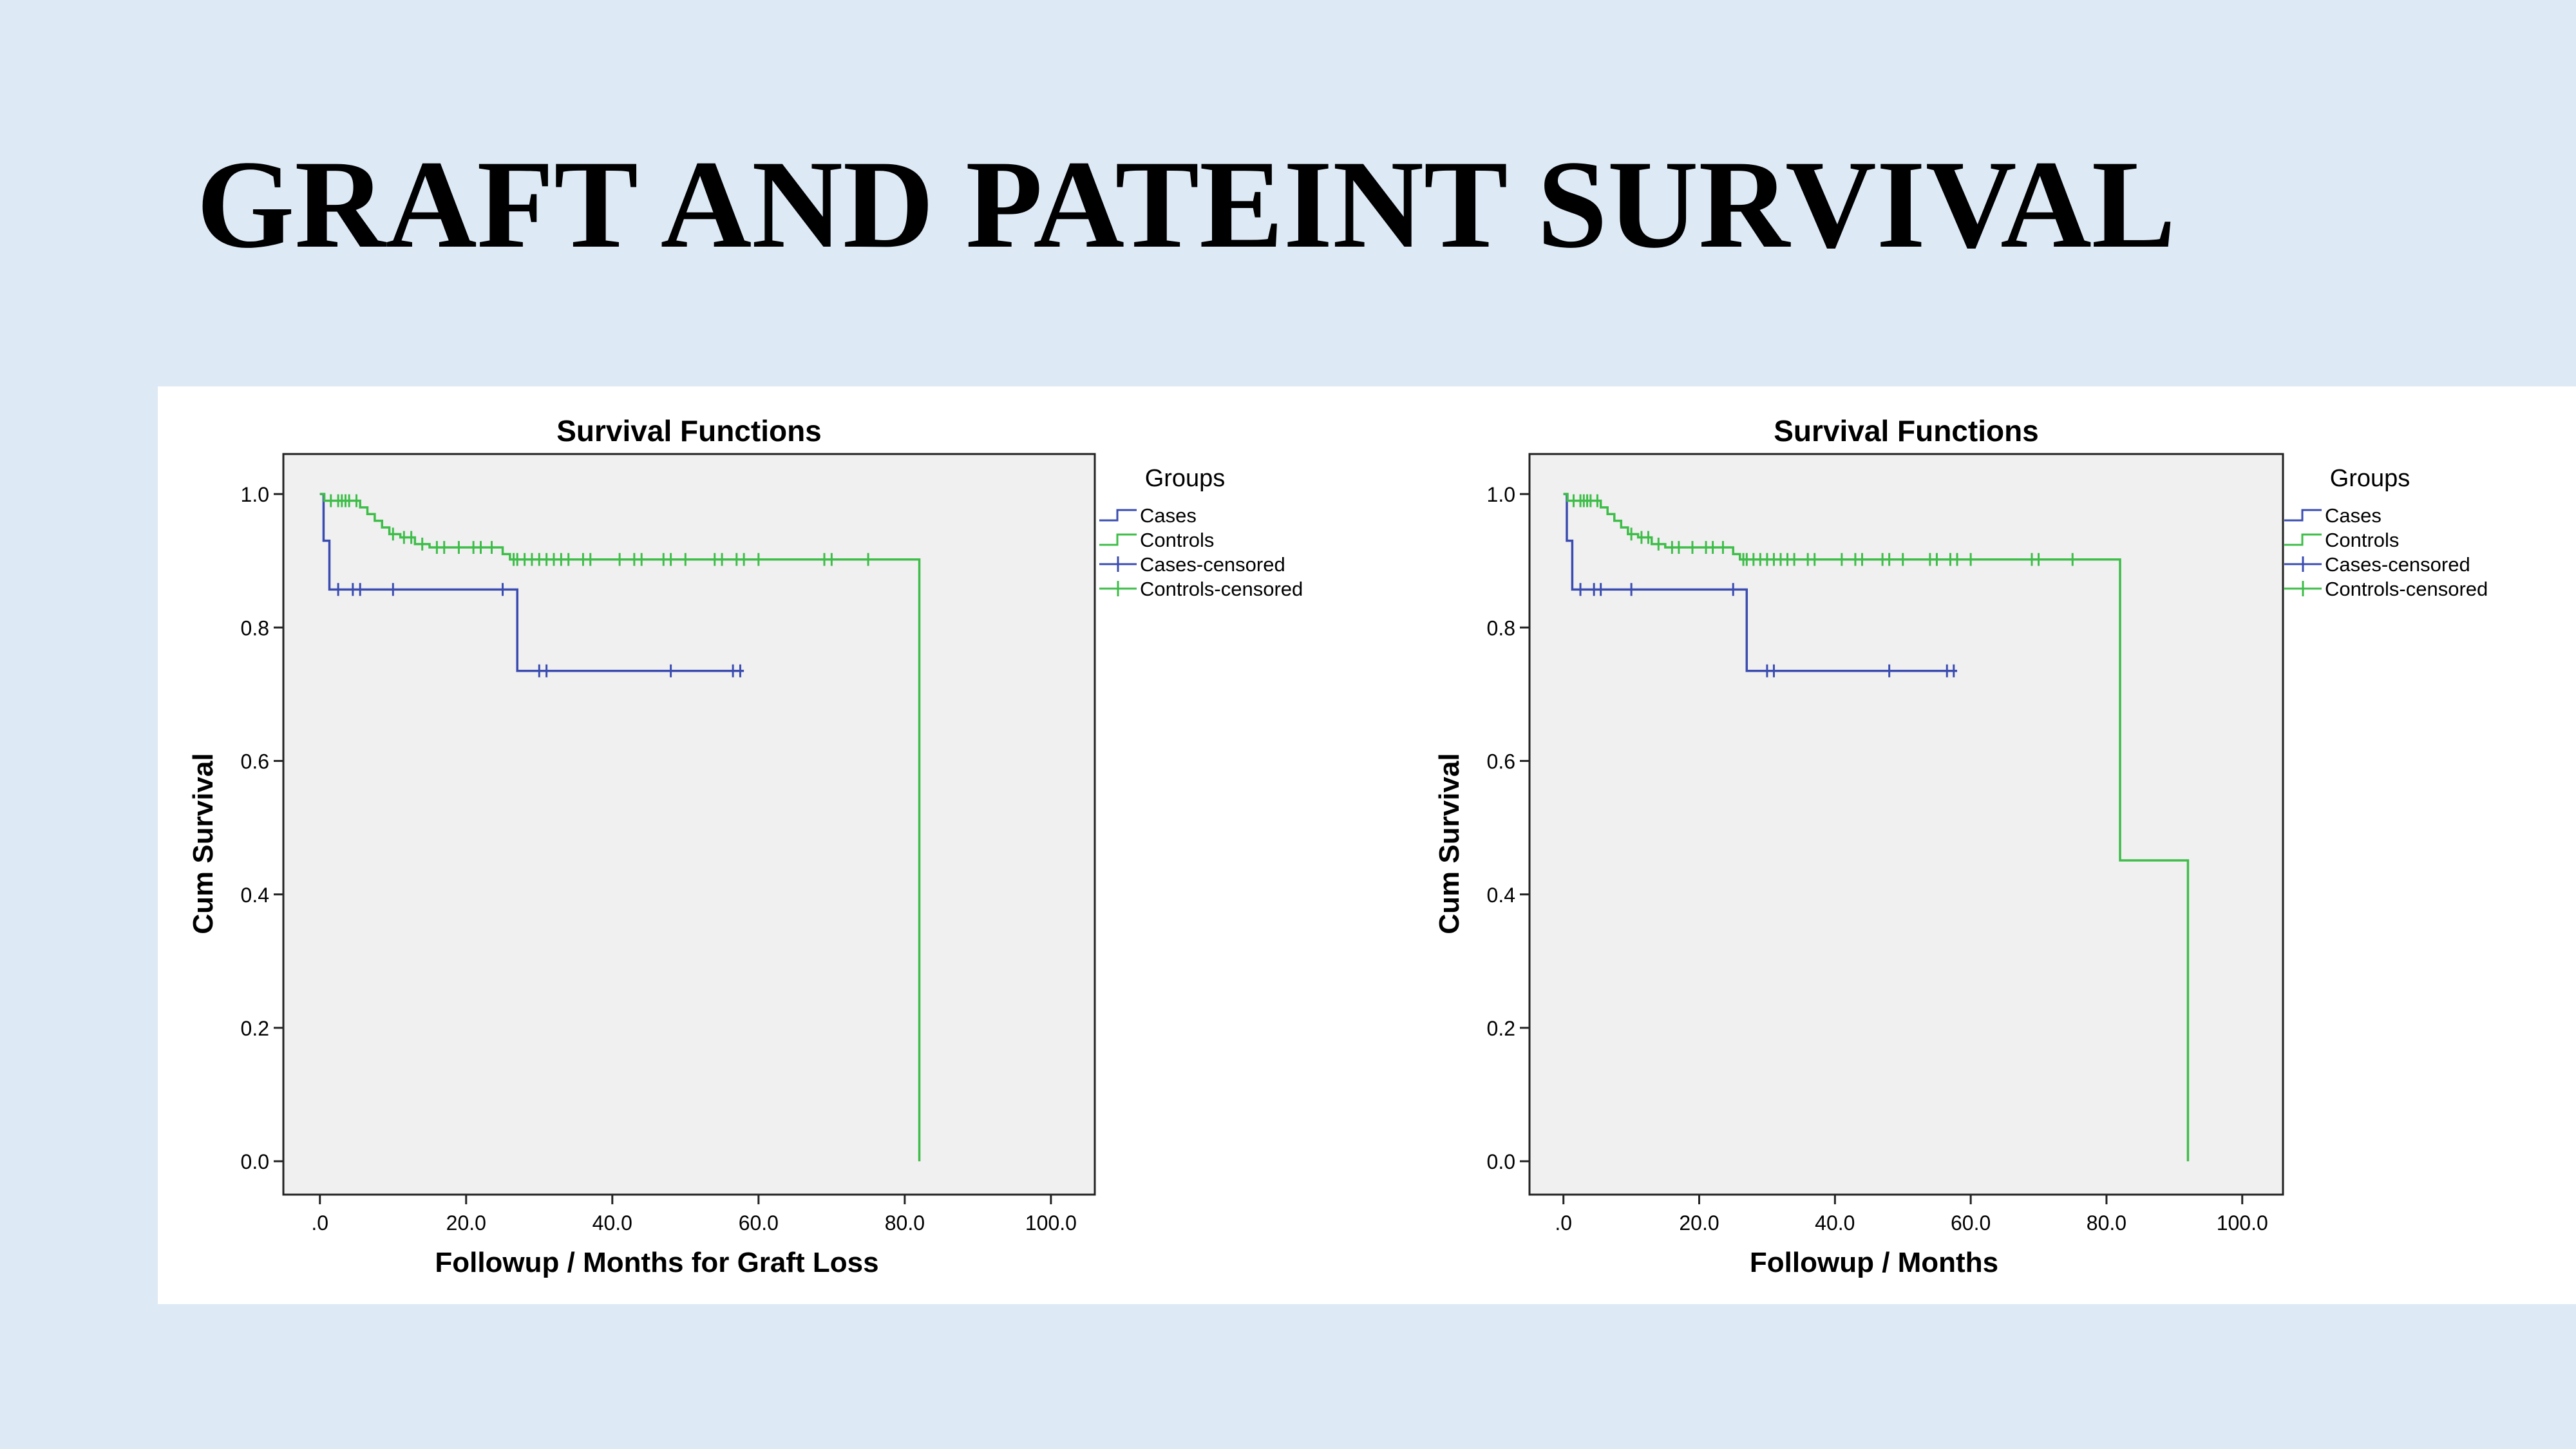 Image resolution: width=2576 pixels, height=1449 pixels. Describe the element at coordinates (1186, 205) in the screenshot. I see `slide-title: GRAFT AND PATEINT SURVIVAL` at that location.